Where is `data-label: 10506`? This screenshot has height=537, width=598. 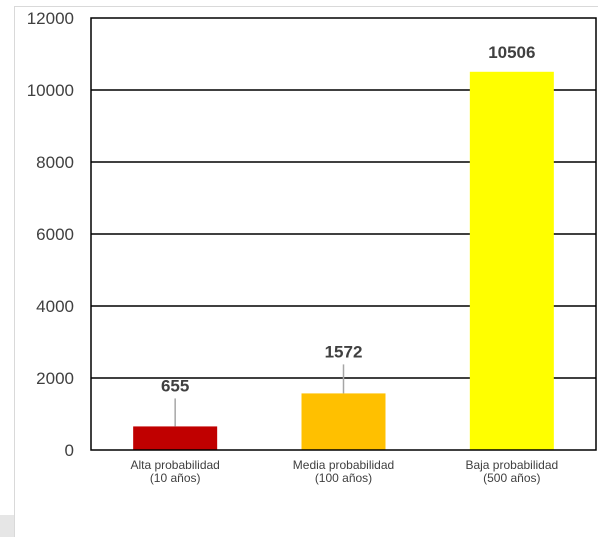
data-label: 10506 is located at coordinates (511, 52).